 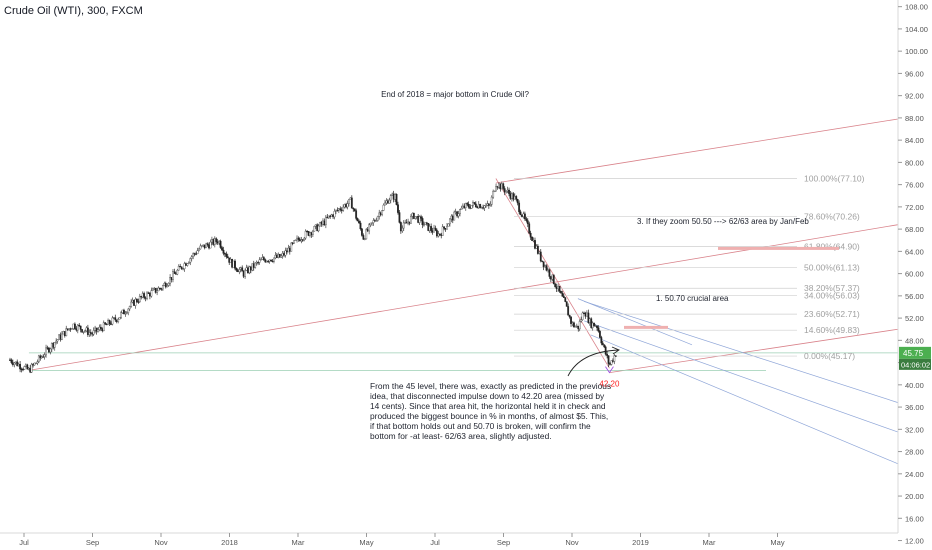 What do you see at coordinates (916, 51) in the screenshot?
I see `price-axis-label: 100.00` at bounding box center [916, 51].